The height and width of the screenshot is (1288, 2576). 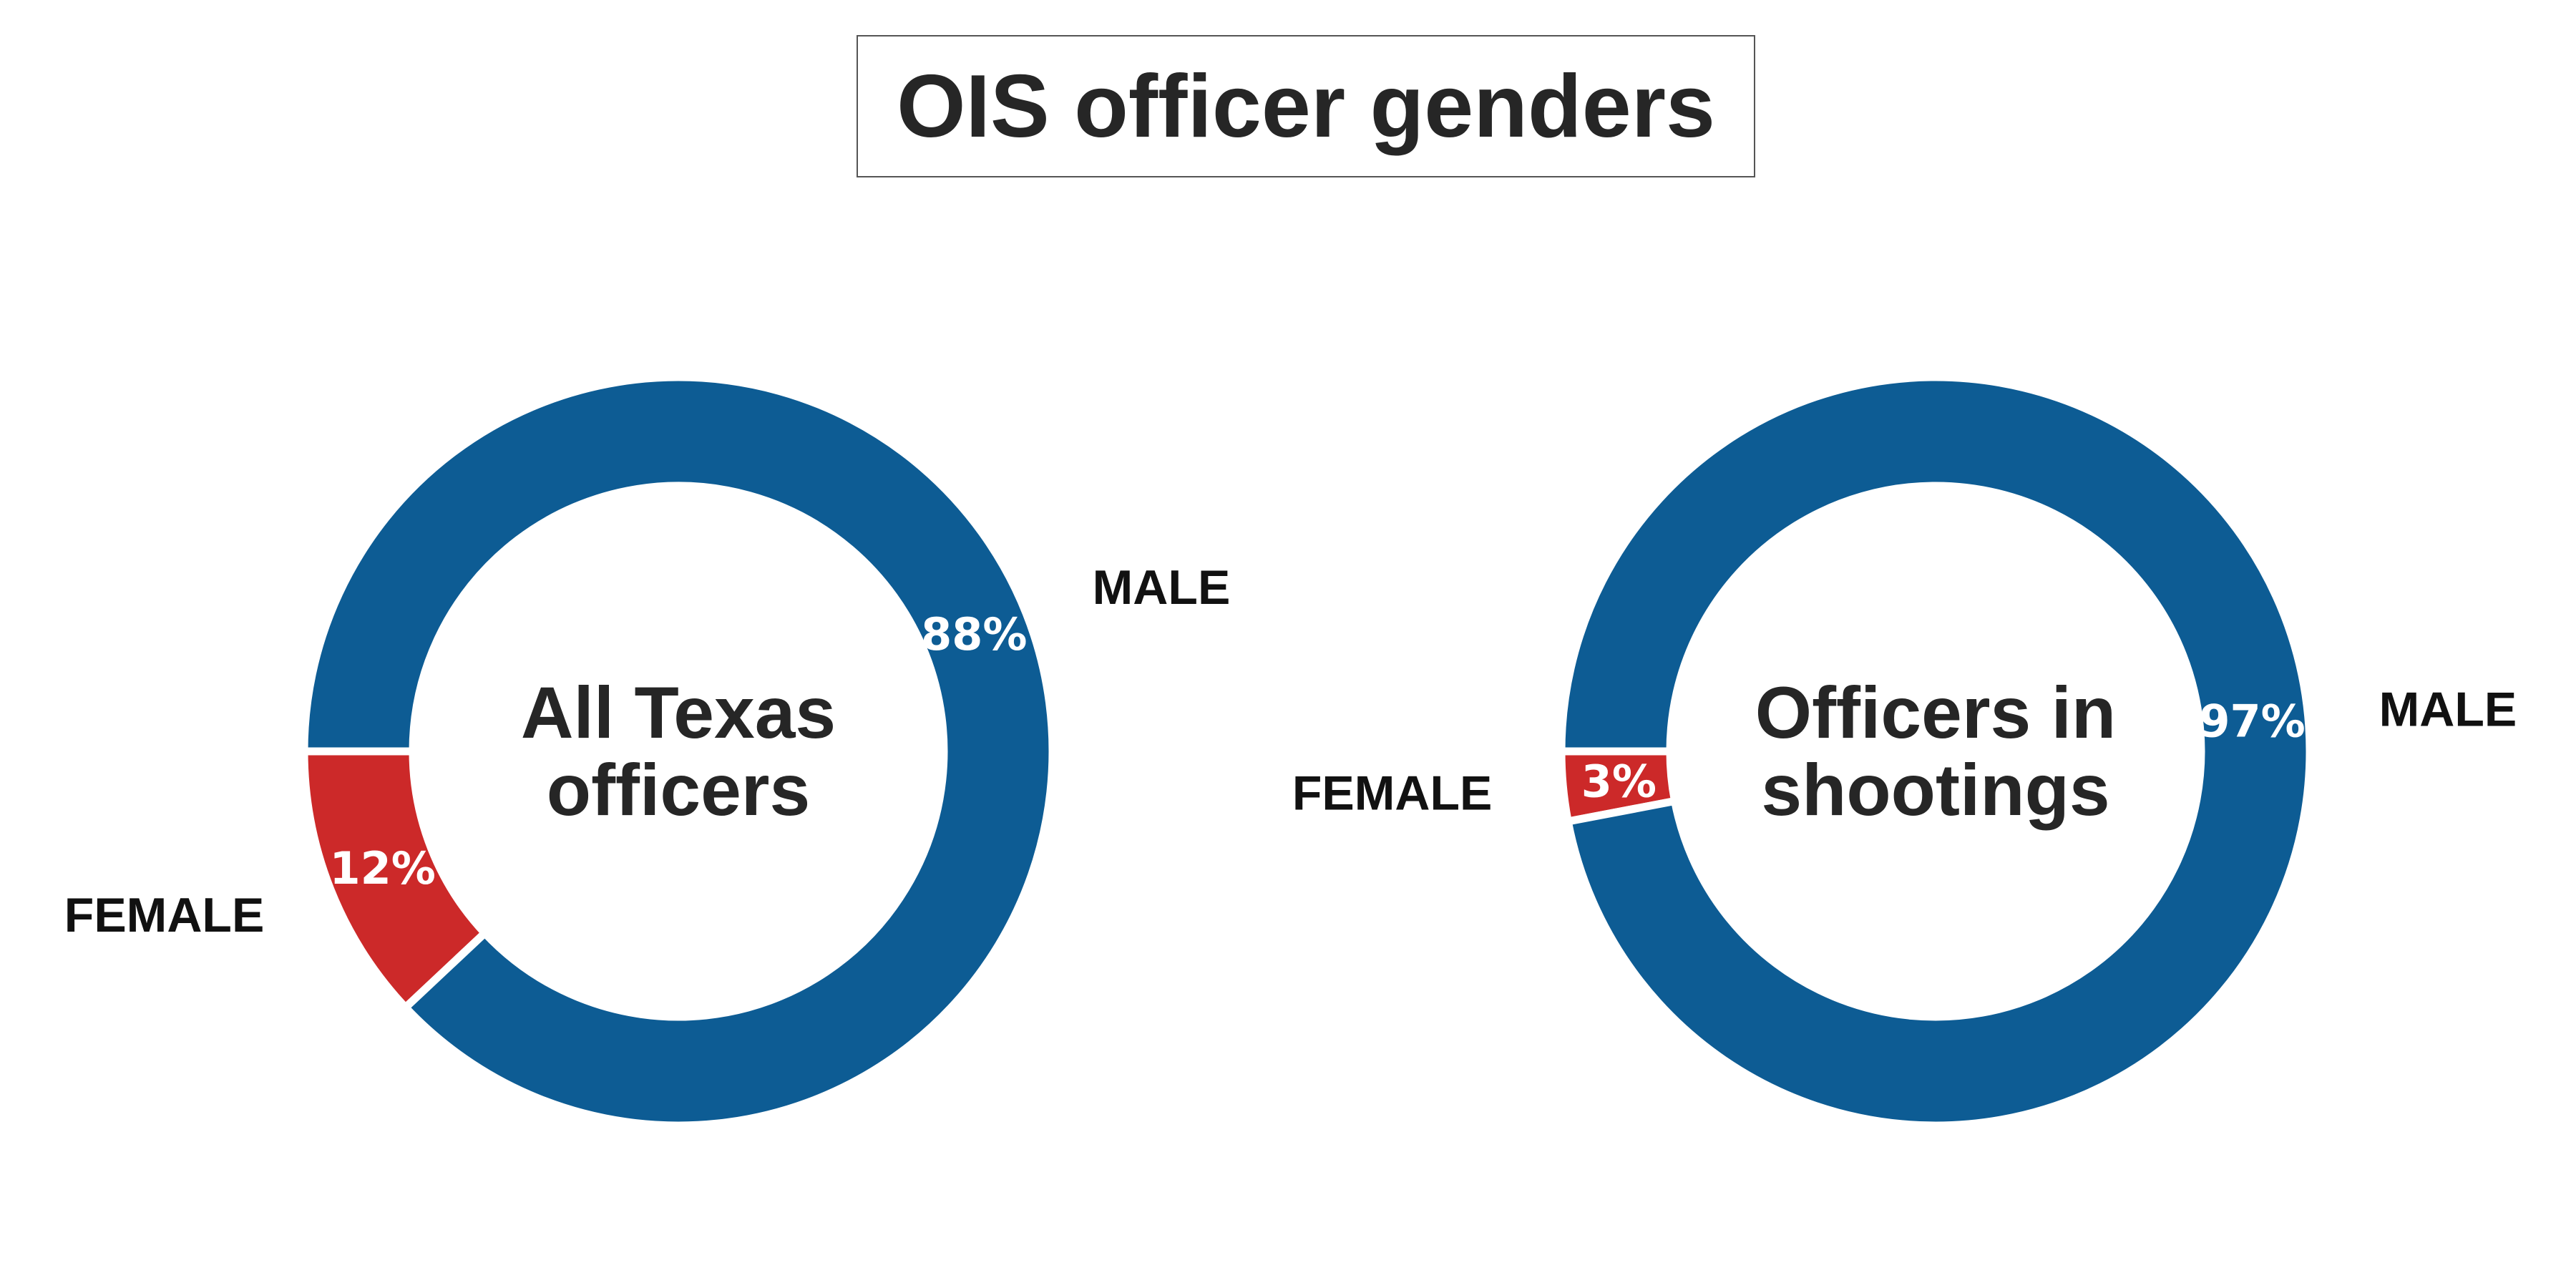 What do you see at coordinates (2252, 722) in the screenshot?
I see `percent-label-male: 97%` at bounding box center [2252, 722].